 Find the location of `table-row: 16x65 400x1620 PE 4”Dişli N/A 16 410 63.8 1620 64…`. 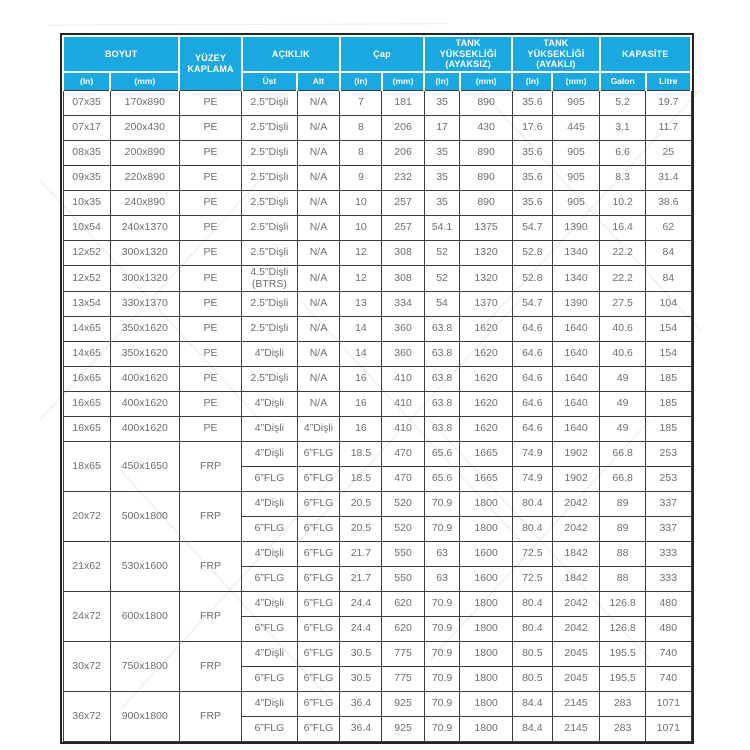

table-row: 16x65 400x1620 PE 4”Dişli N/A 16 410 63.8 1620 64… is located at coordinates (377, 404).